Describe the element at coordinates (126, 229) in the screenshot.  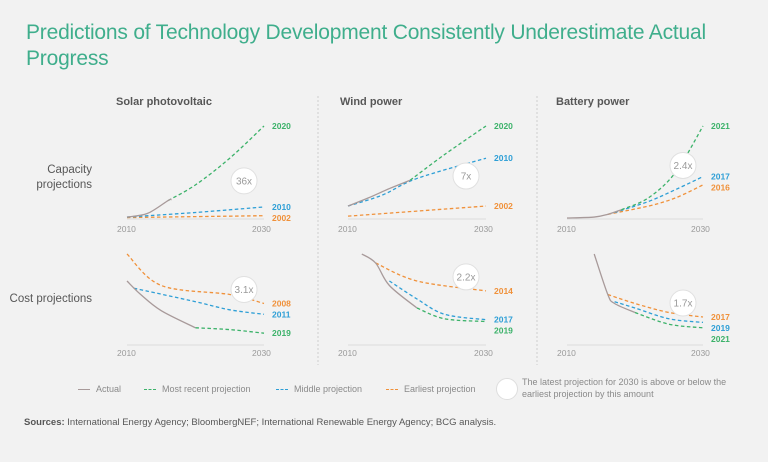
I see `capacity-solar-photovoltaic-tick-label: 2010` at that location.